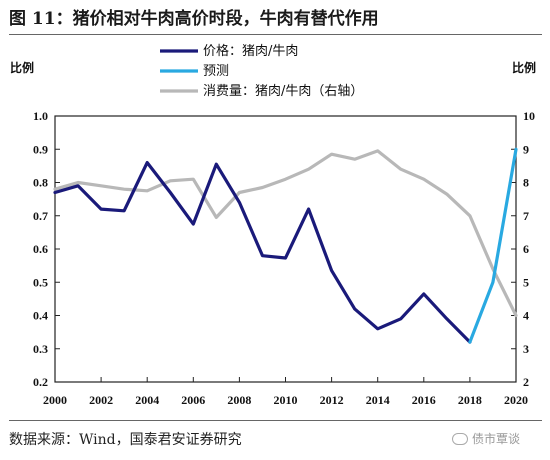 Image resolution: width=550 pixels, height=460 pixels. Describe the element at coordinates (524, 67) in the screenshot. I see `right-axis-label: 比例` at that location.